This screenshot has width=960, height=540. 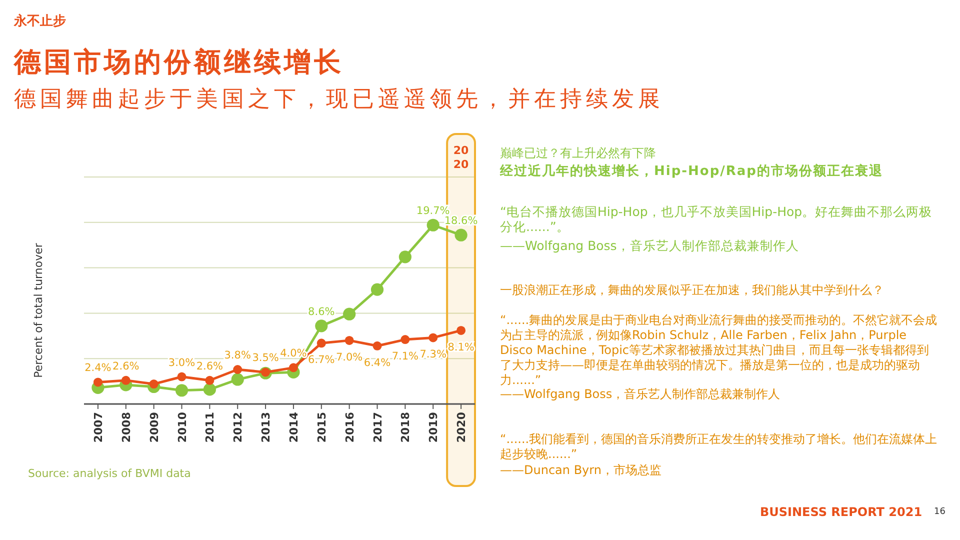 I want to click on x-tick-label: 2007, so click(x=98, y=427).